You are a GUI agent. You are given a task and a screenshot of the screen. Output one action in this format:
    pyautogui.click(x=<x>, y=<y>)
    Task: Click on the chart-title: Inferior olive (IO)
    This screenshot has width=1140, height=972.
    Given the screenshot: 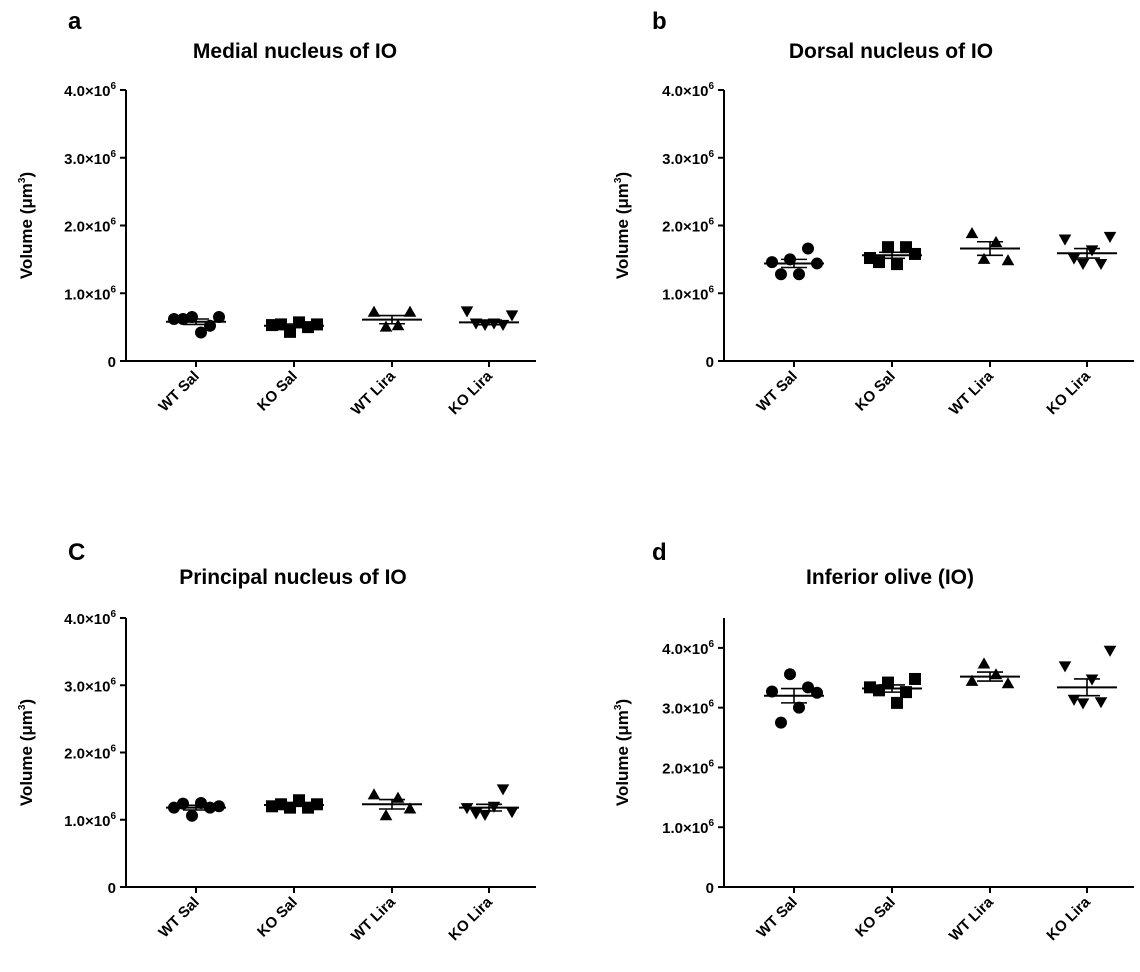 What is the action you would take?
    pyautogui.click(x=890, y=577)
    